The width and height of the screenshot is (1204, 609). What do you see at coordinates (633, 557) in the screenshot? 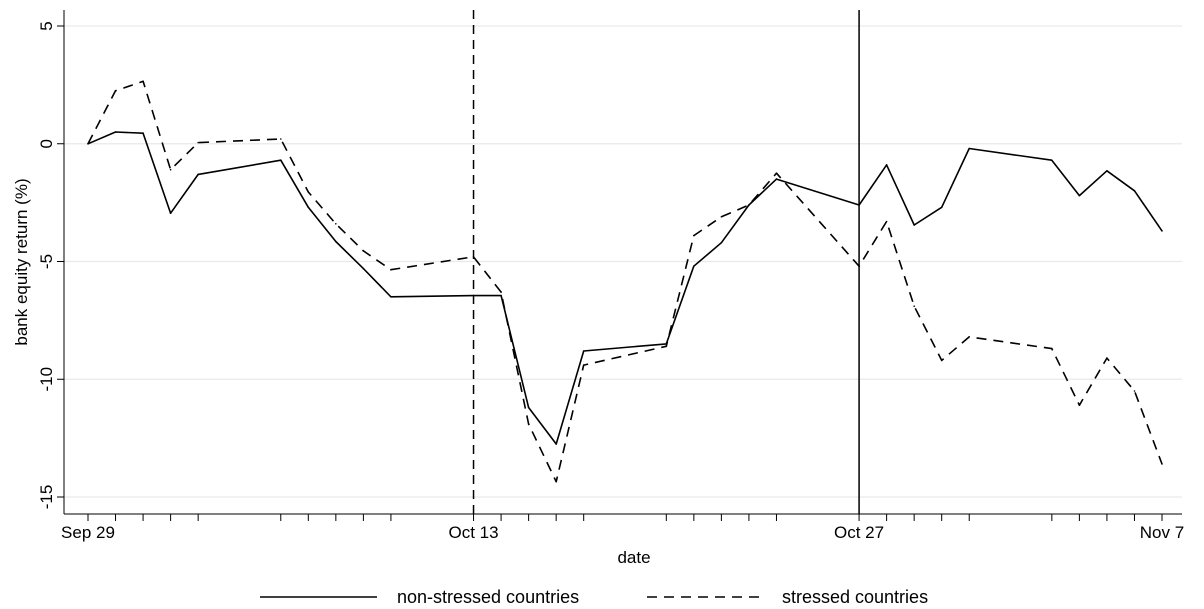
I see `x-axis-title: date` at bounding box center [633, 557].